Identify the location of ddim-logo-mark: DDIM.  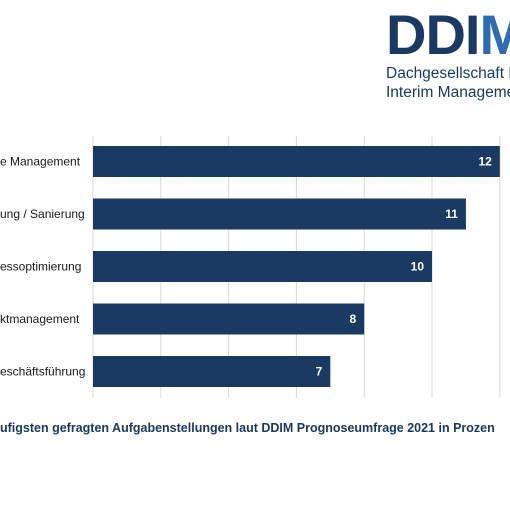
(448, 34).